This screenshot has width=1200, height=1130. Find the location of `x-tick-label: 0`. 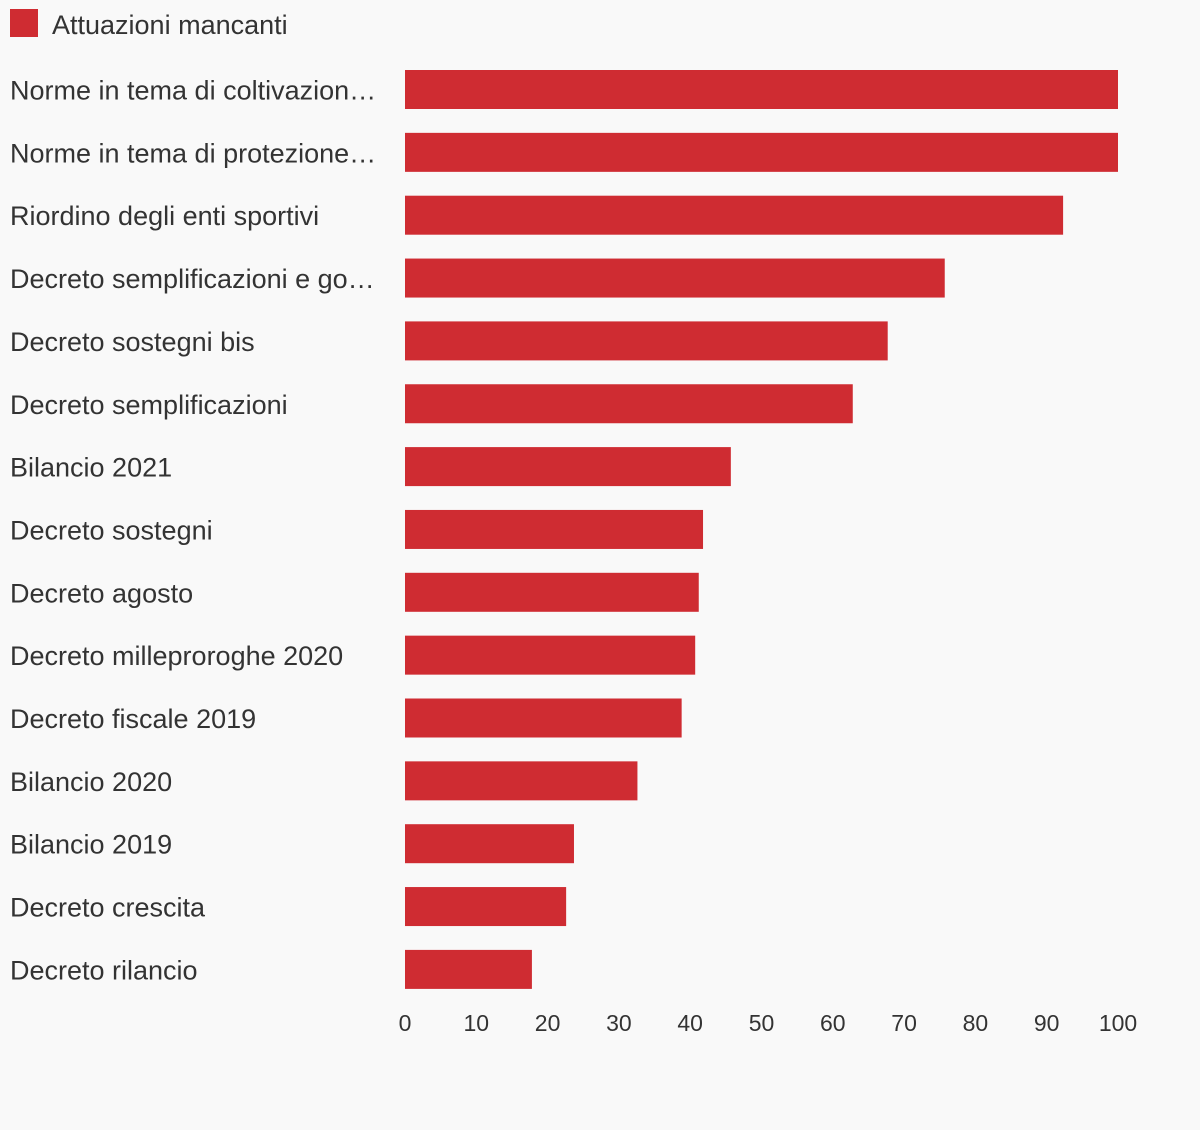

x-tick-label: 0 is located at coordinates (405, 1023).